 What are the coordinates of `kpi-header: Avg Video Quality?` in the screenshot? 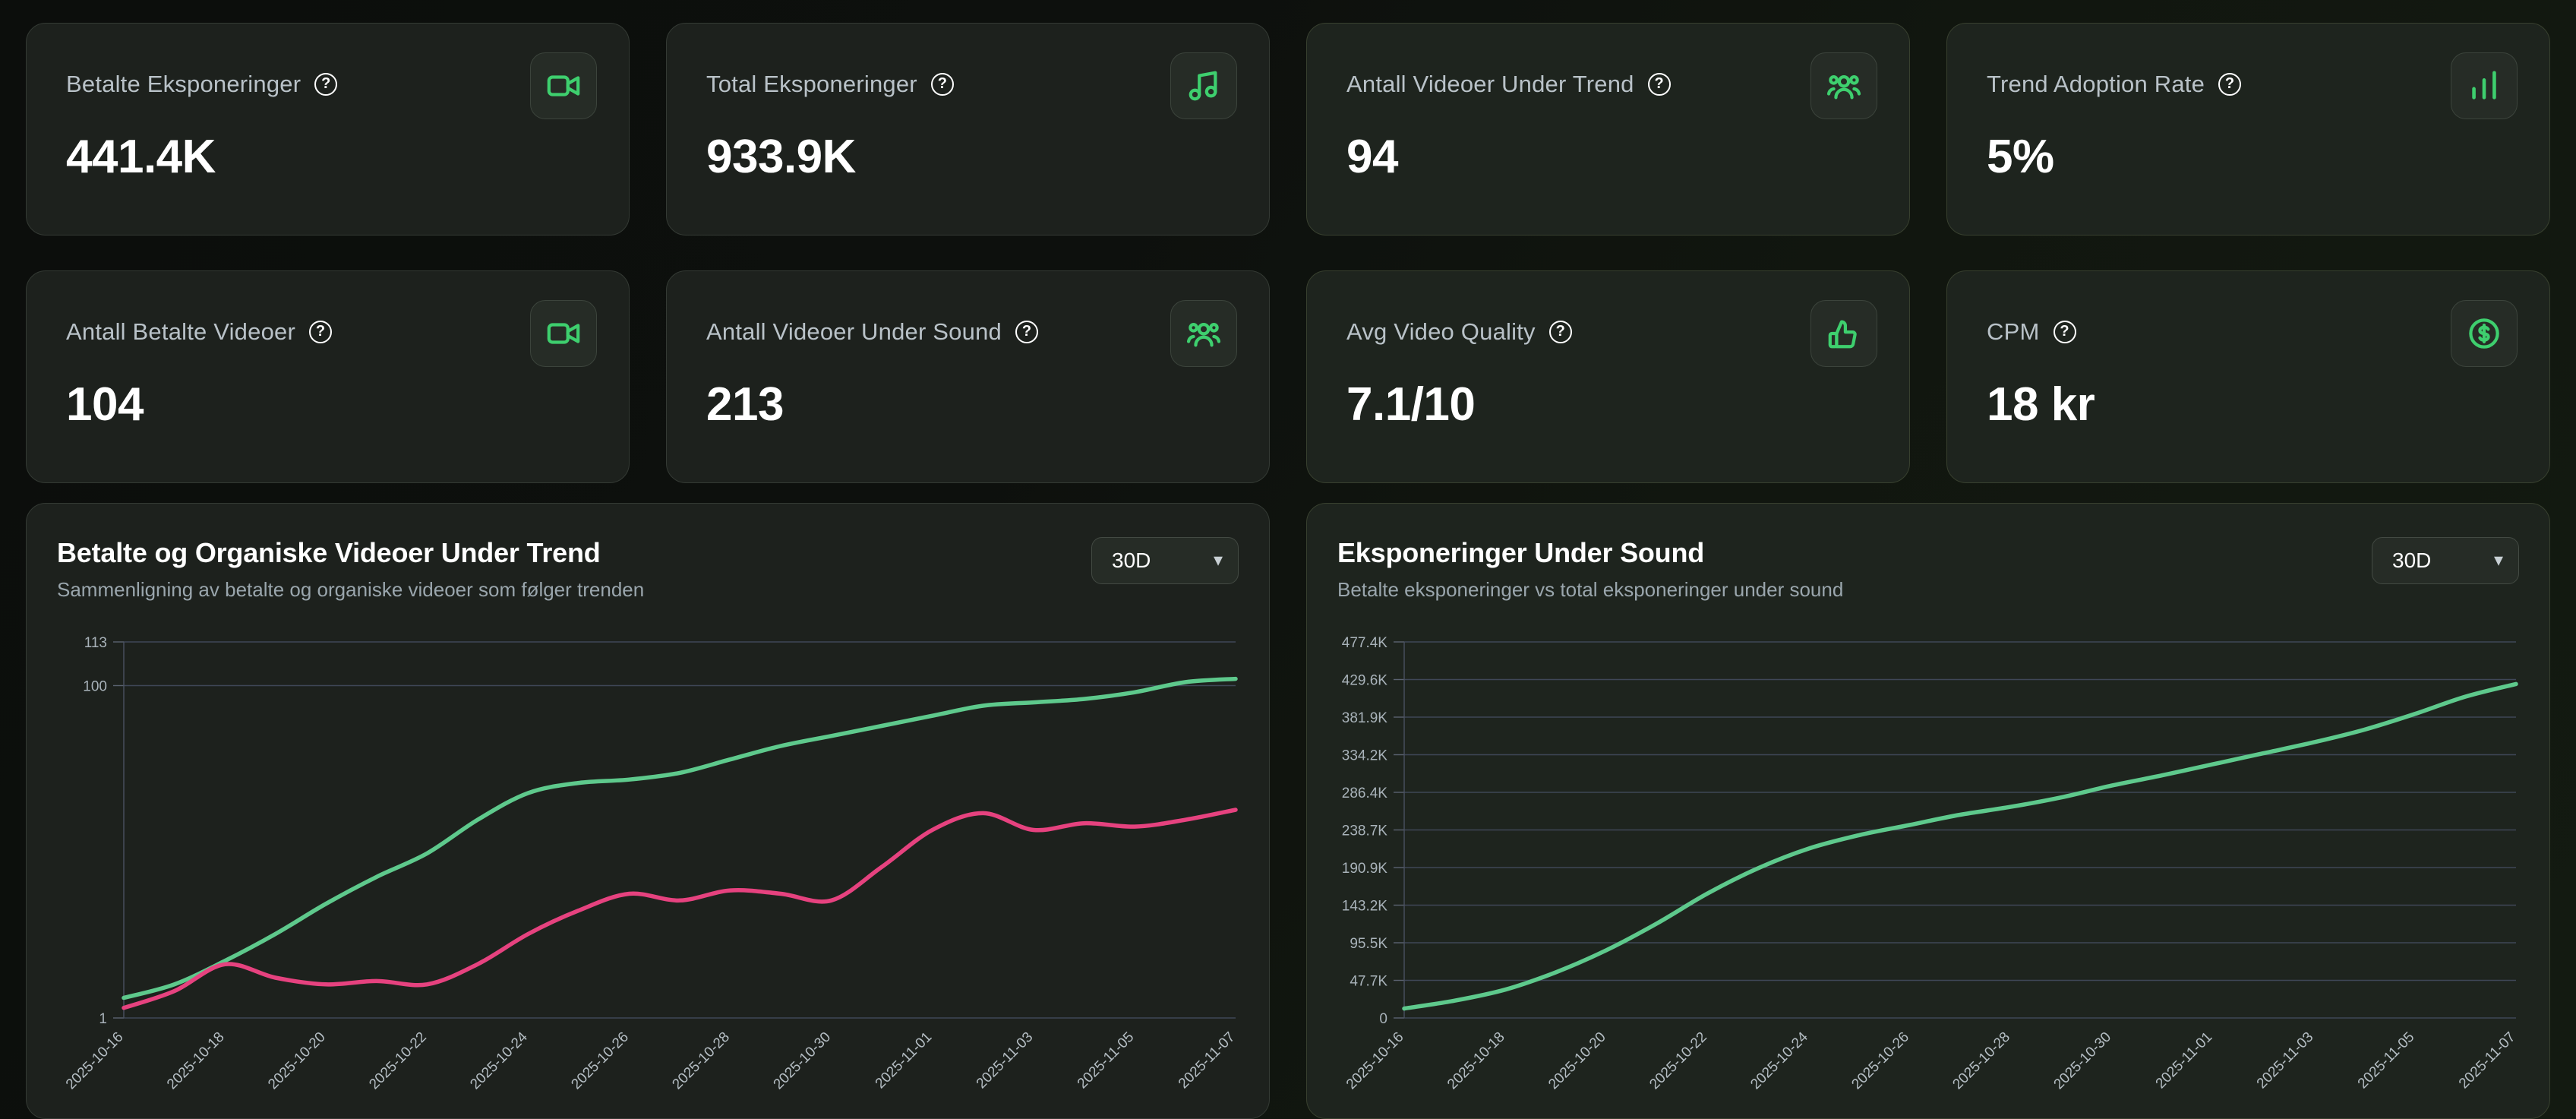 It's located at (1608, 332).